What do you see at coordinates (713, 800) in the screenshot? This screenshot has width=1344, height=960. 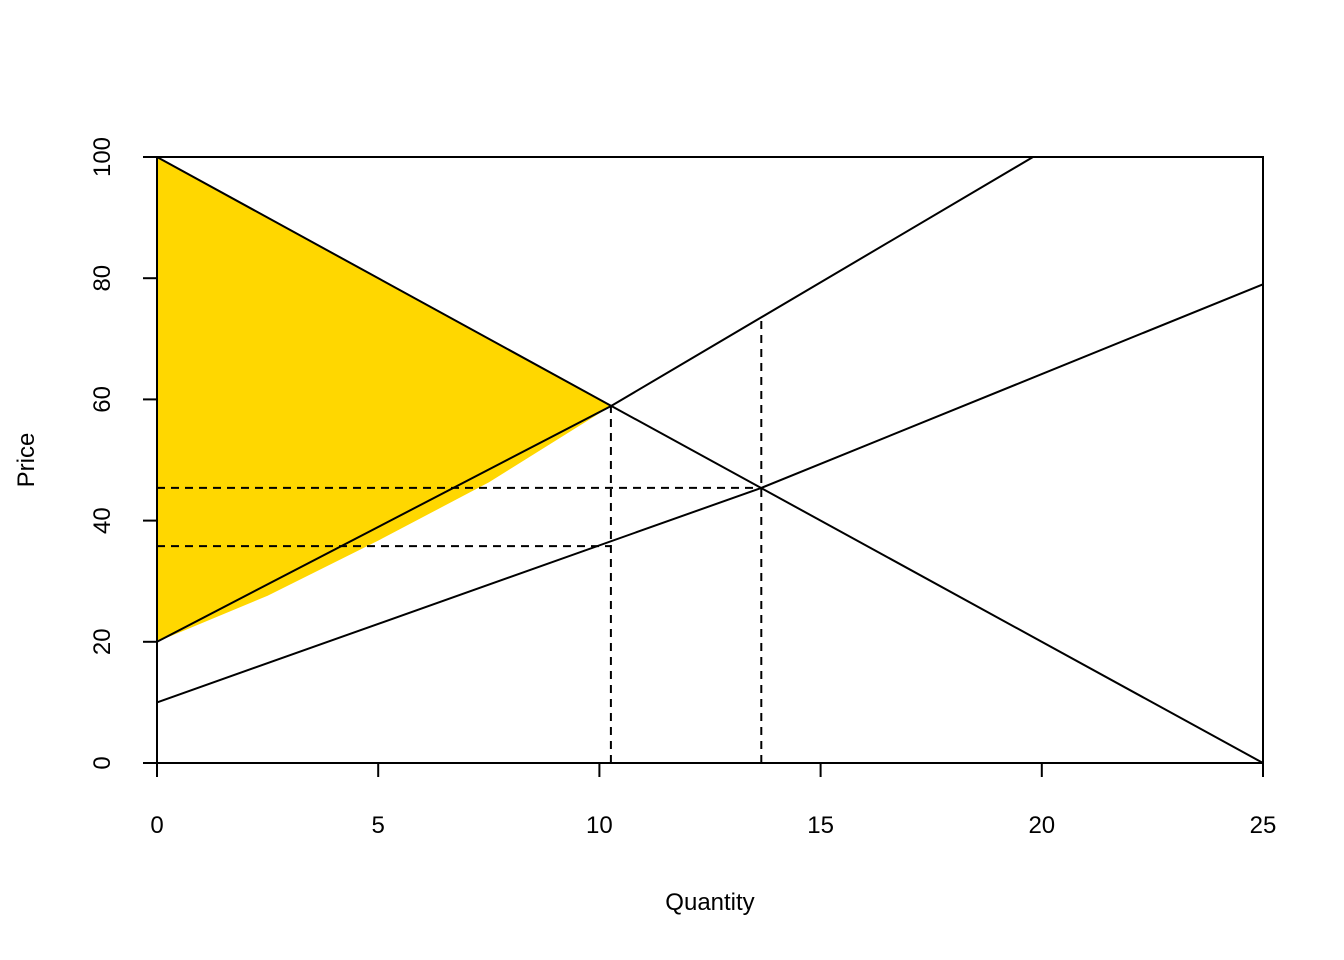 I see `x-axis: 0 5 10 15 20 25` at bounding box center [713, 800].